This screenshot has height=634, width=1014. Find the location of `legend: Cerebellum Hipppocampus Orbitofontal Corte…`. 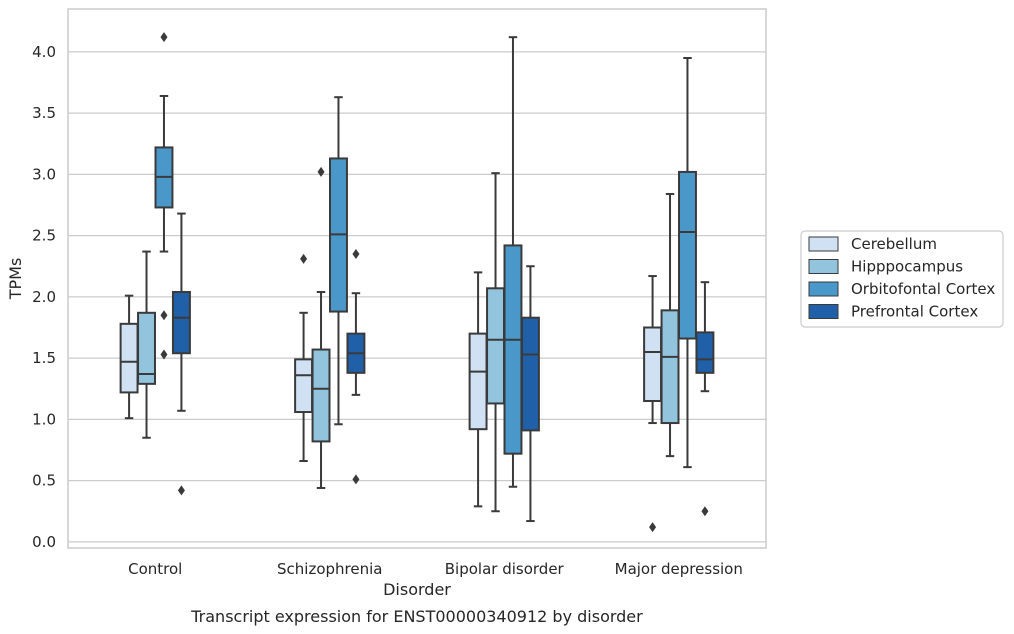

legend: Cerebellum Hipppocampus Orbitofontal Corte… is located at coordinates (902, 279).